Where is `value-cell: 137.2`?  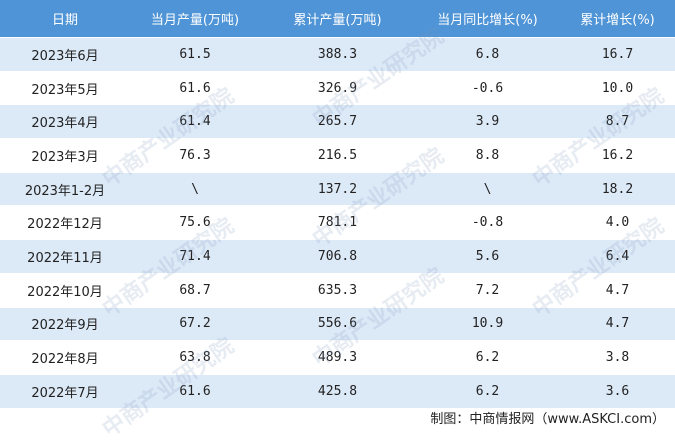
value-cell: 137.2 is located at coordinates (337, 188).